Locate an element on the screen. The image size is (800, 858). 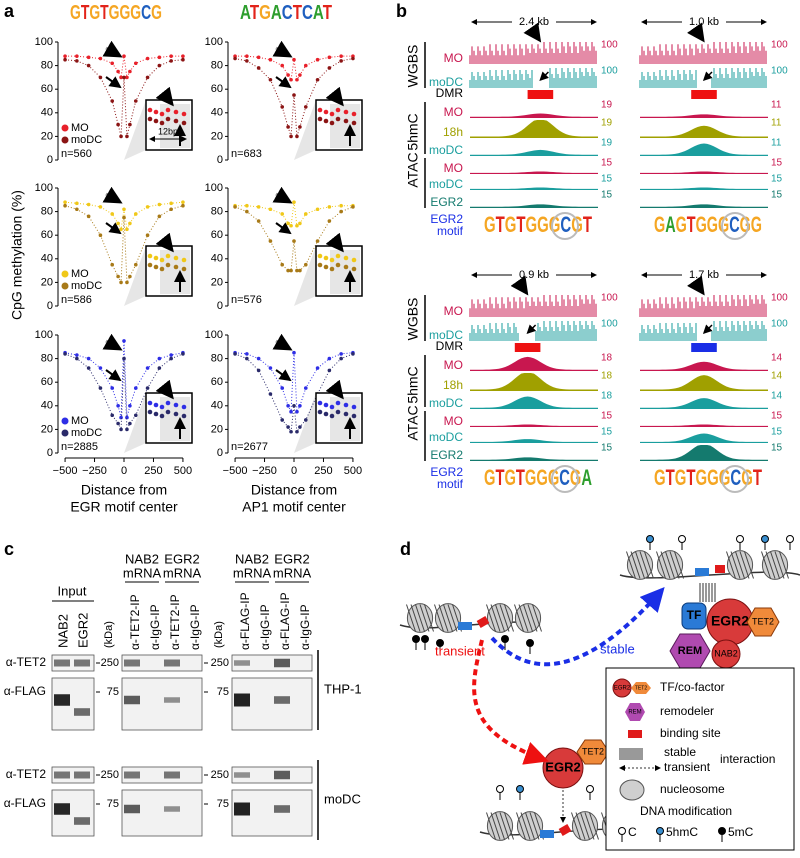
kda-label: (kDa) is located at coordinates (219, 634).